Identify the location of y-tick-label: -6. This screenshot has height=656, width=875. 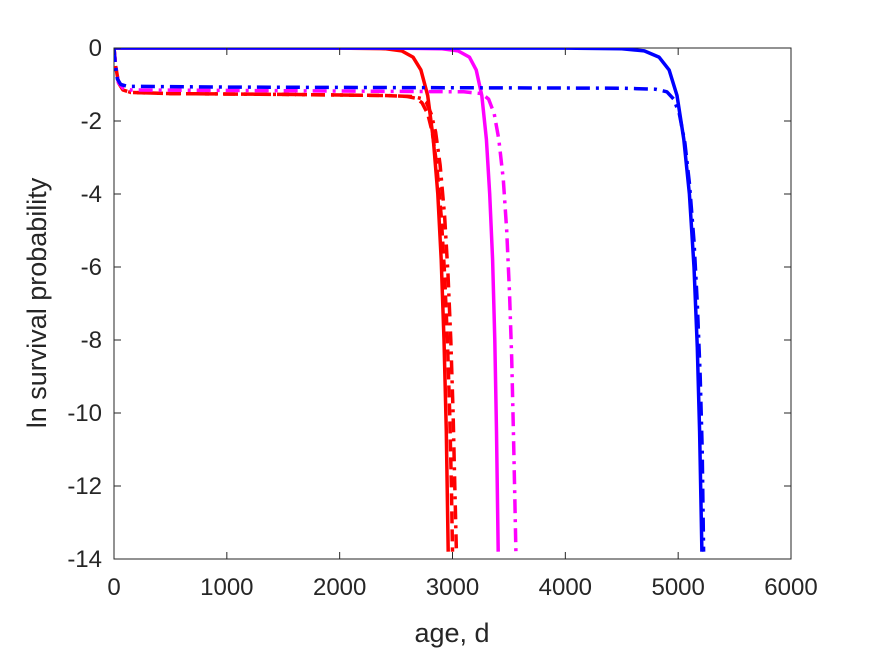
(91, 267).